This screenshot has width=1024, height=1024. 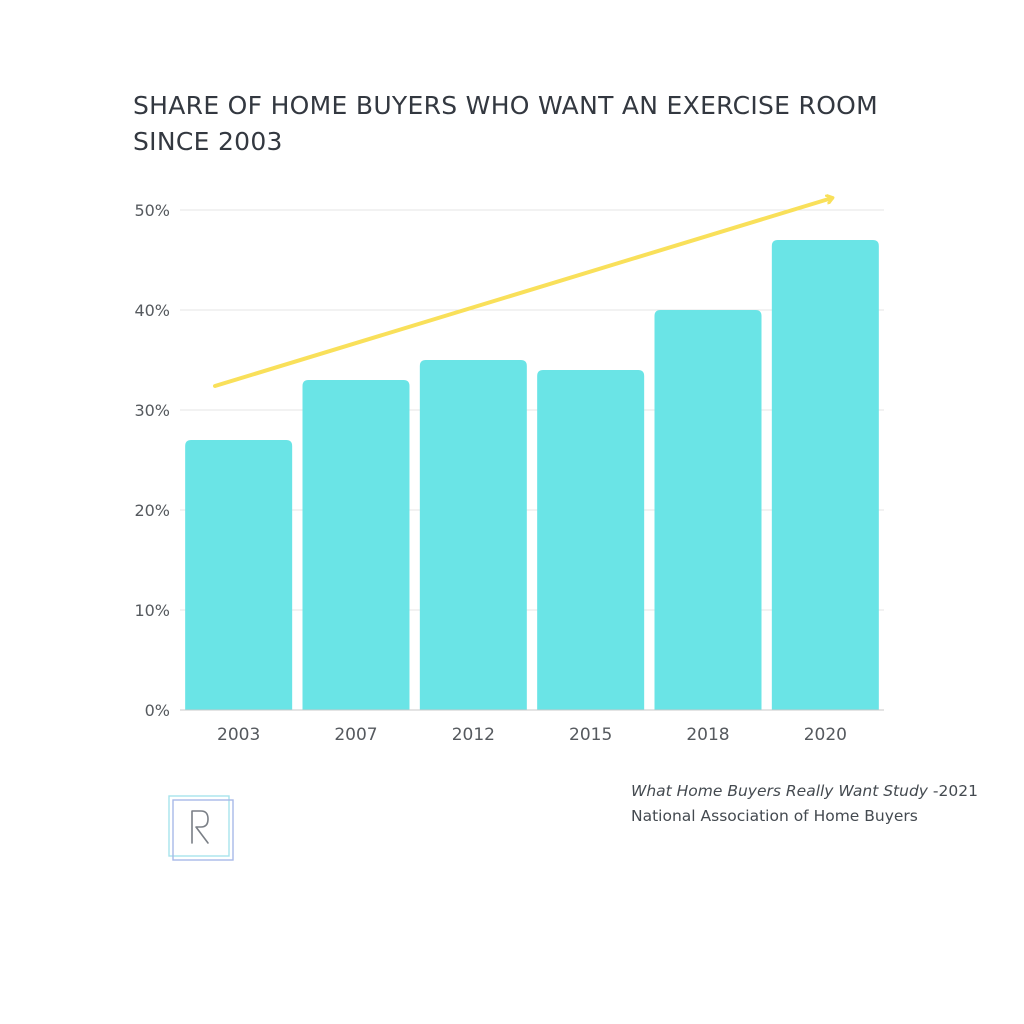 I want to click on bar-2018, so click(x=708, y=510).